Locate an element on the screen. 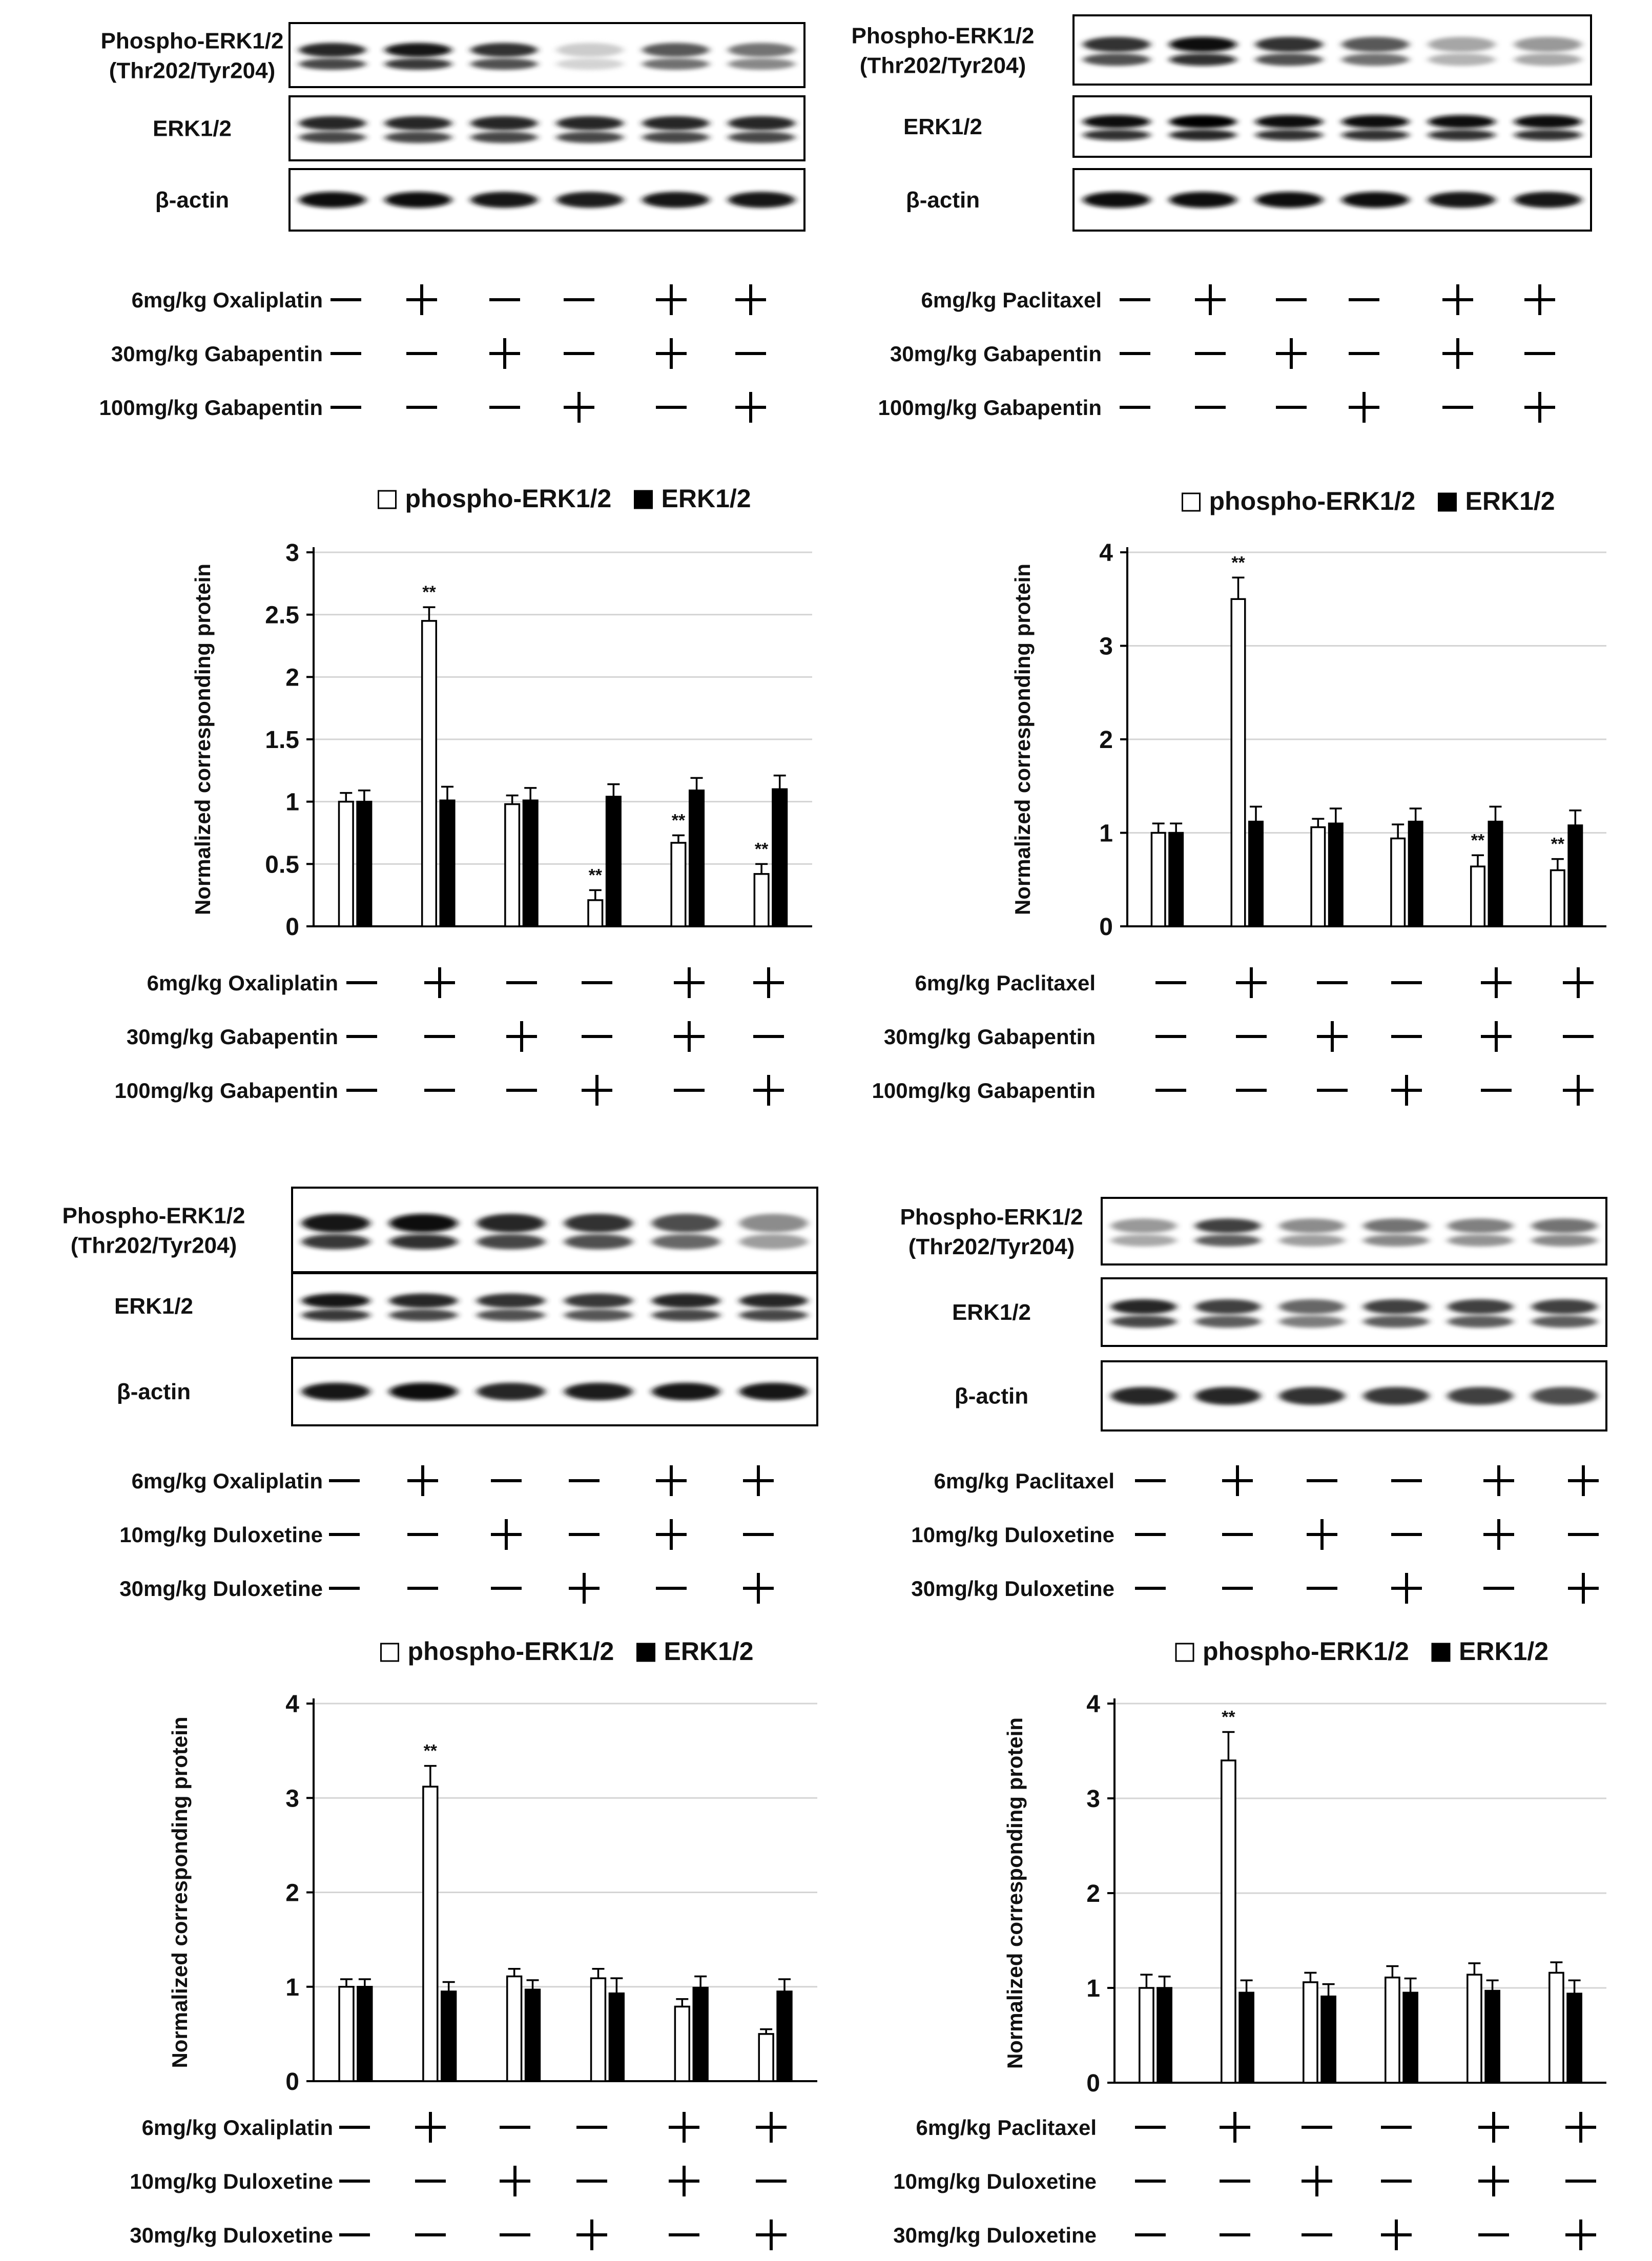 This screenshot has width=1652, height=2261. y-tick-label: 1 is located at coordinates (292, 1987).